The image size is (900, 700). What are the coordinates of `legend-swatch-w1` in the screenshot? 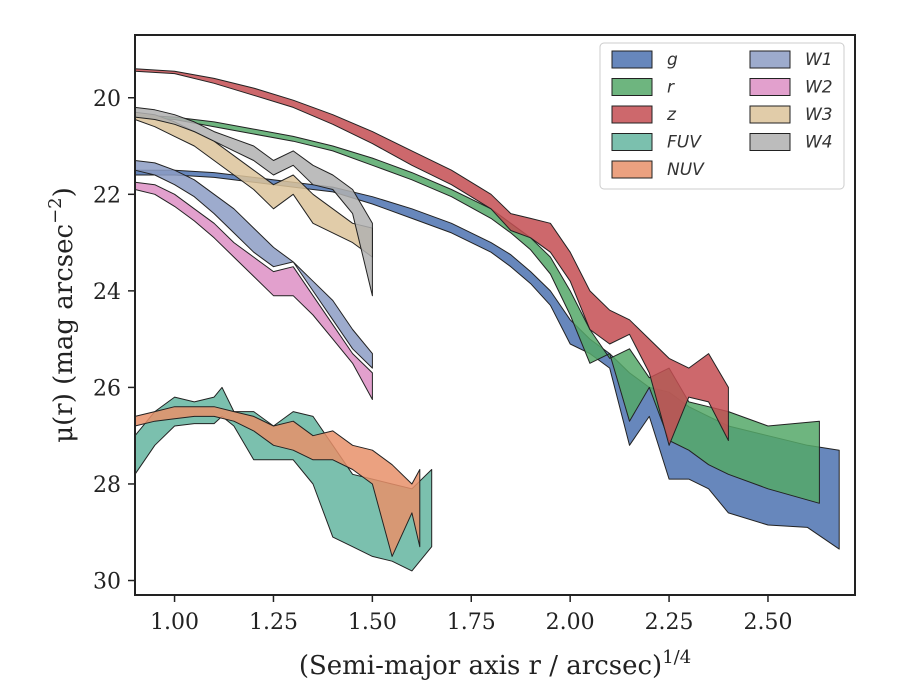 It's located at (770, 59).